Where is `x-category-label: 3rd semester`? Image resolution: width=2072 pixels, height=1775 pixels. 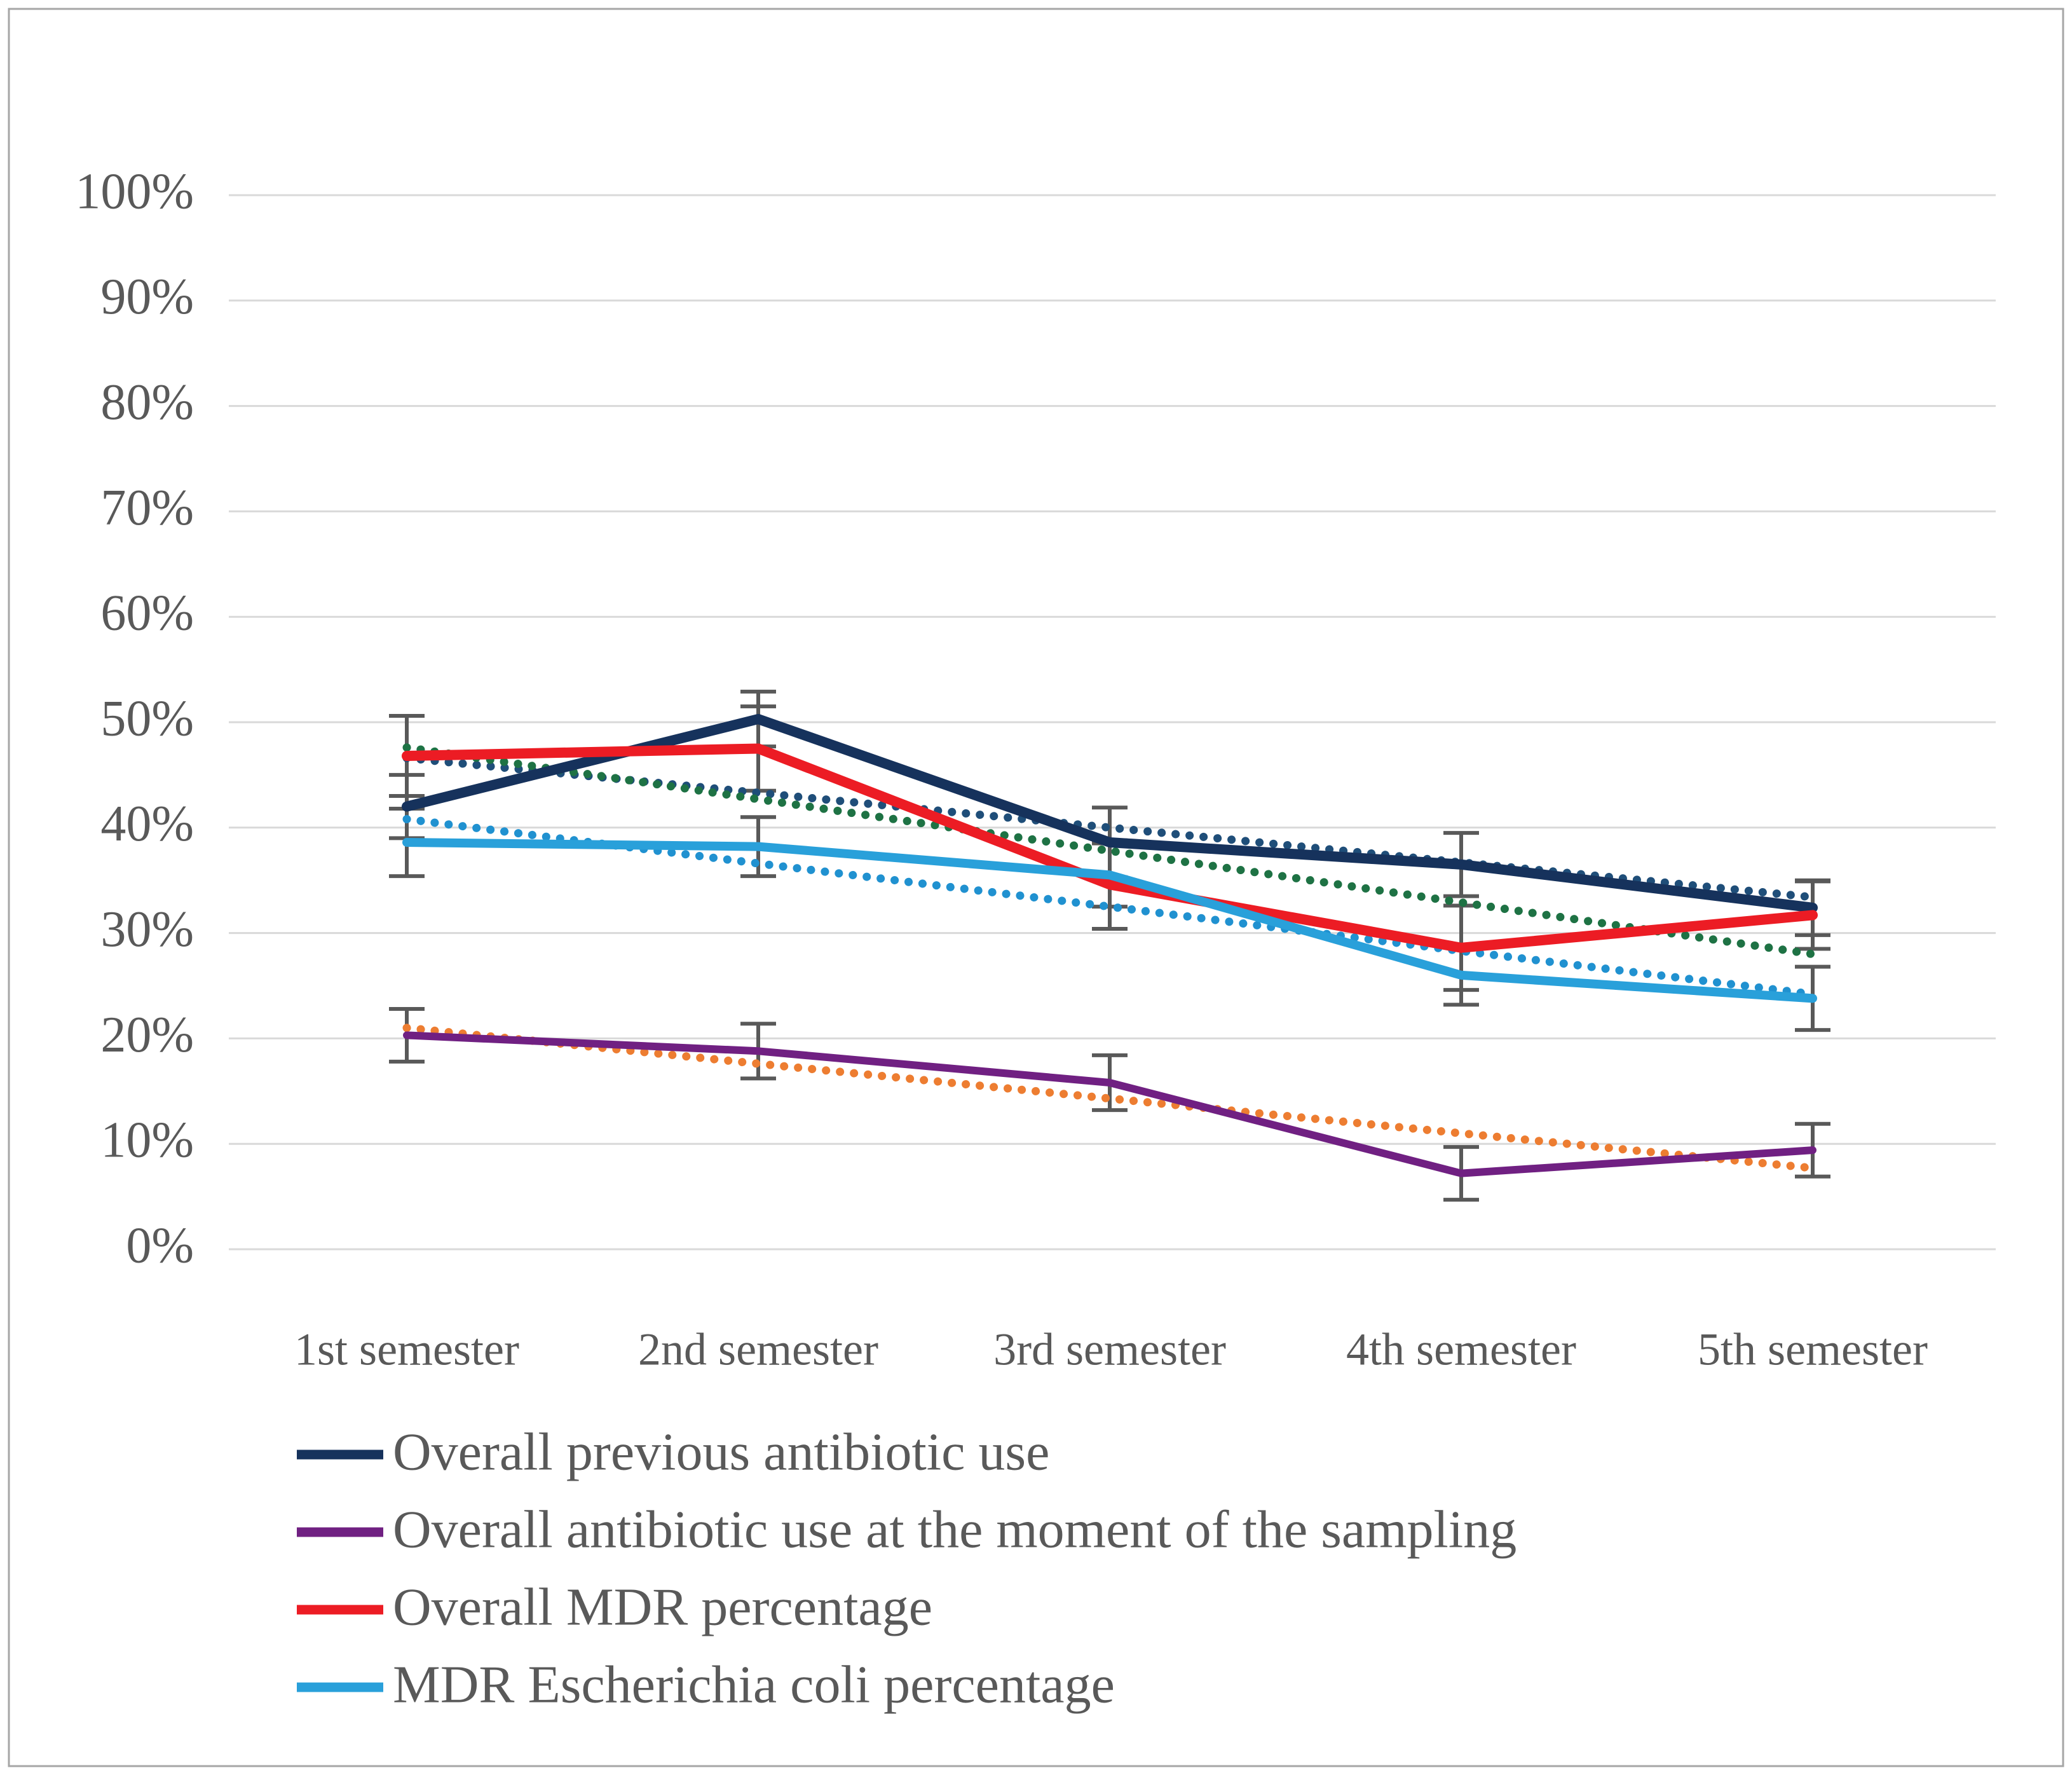 x-category-label: 3rd semester is located at coordinates (1109, 1350).